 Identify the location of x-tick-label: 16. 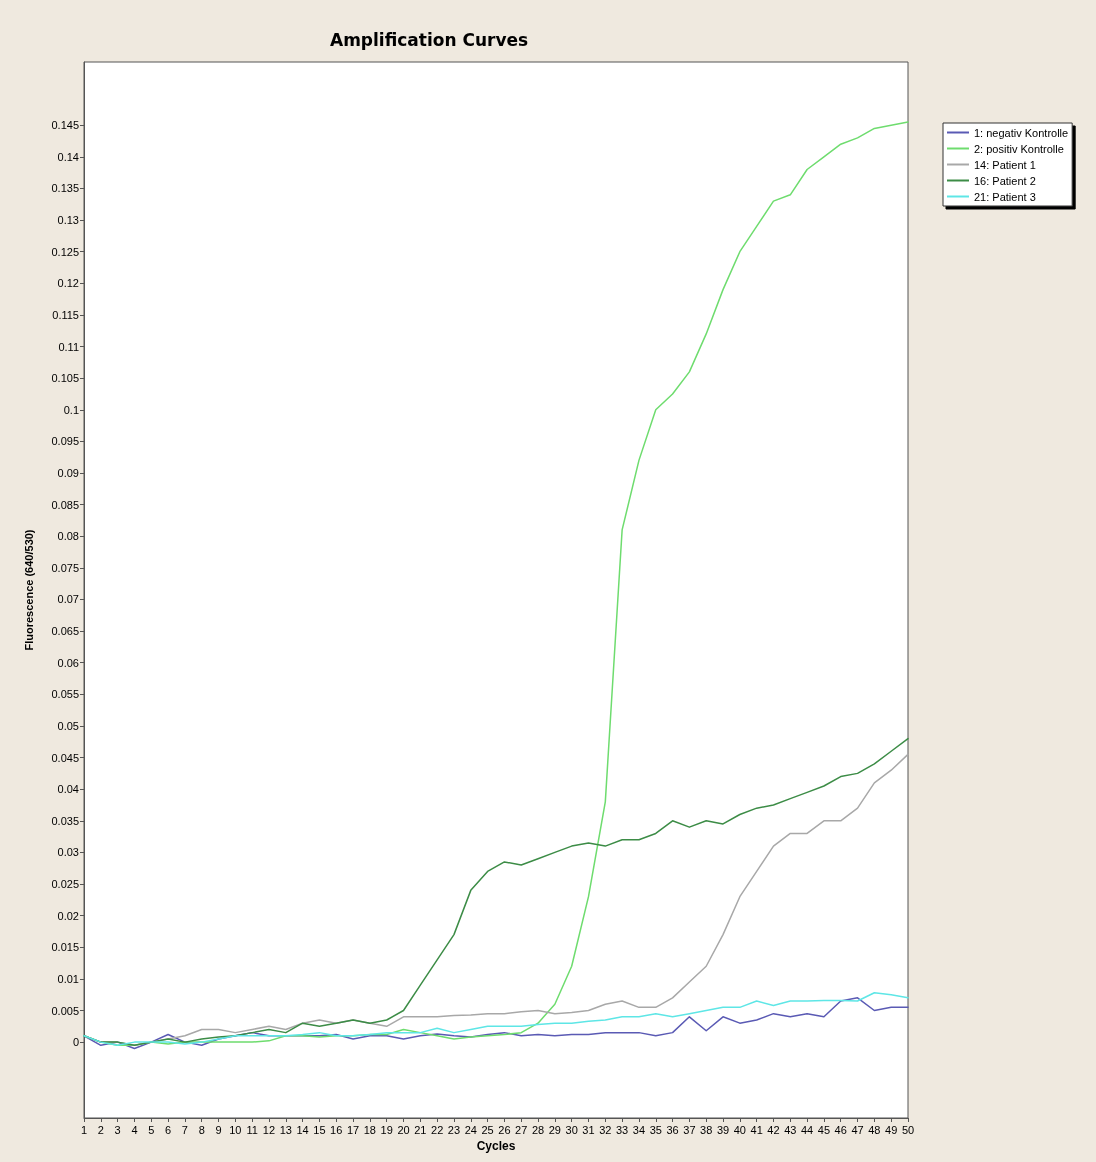
(336, 1129).